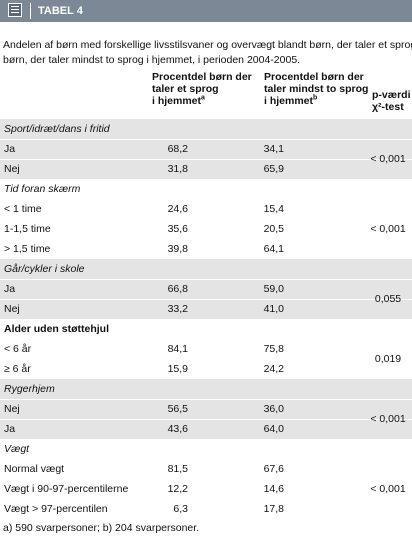  What do you see at coordinates (203, 98) in the screenshot?
I see `footnote-marker: a` at bounding box center [203, 98].